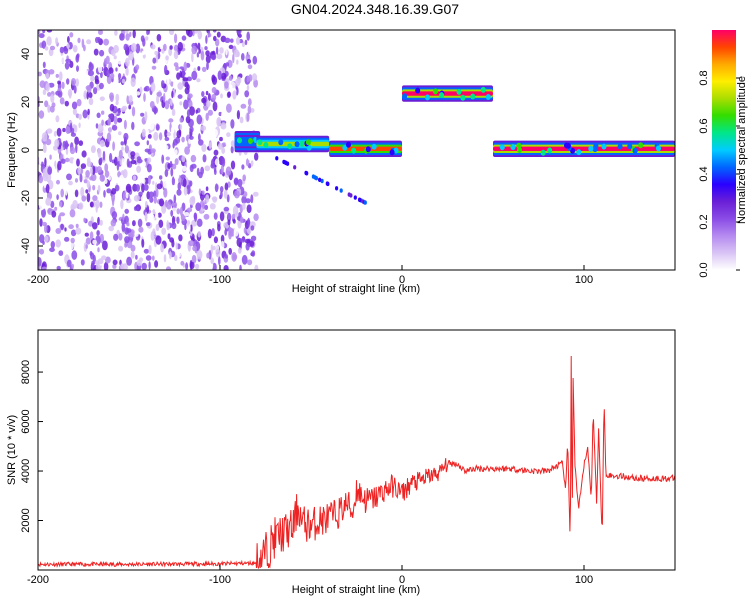  What do you see at coordinates (38, 280) in the screenshot?
I see `x-tick-label: -200` at bounding box center [38, 280].